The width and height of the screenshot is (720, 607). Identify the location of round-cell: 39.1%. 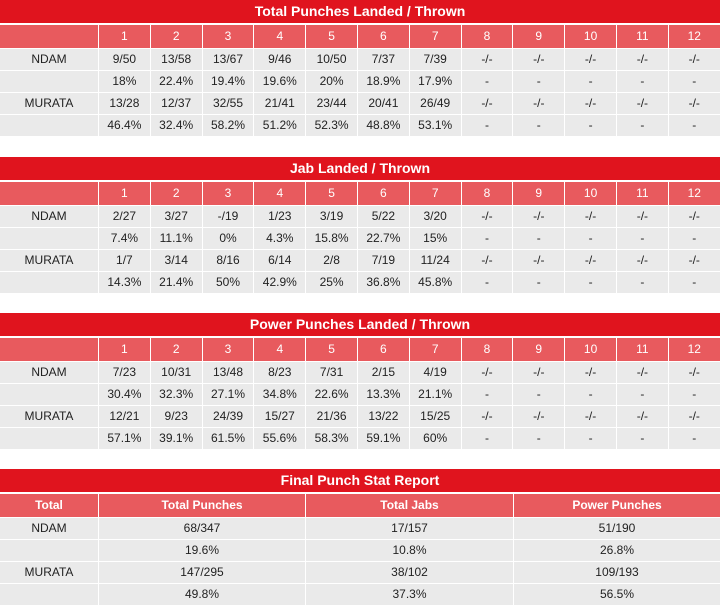
(175, 438).